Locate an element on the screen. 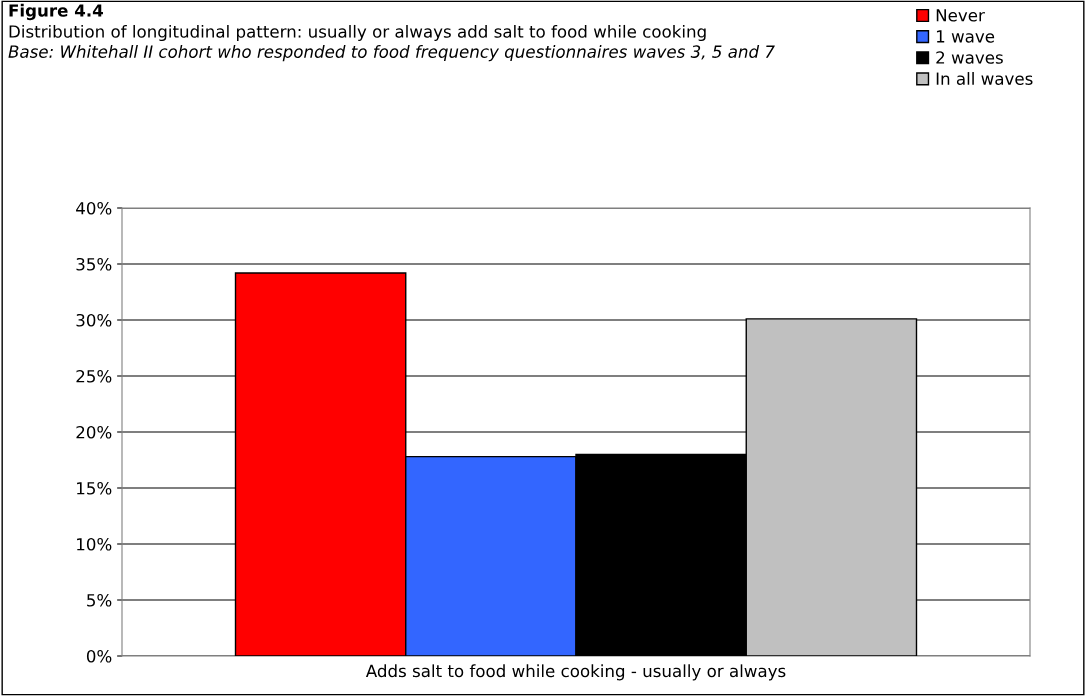 The width and height of the screenshot is (1086, 696). y-tick-label: 15% is located at coordinates (94, 488).